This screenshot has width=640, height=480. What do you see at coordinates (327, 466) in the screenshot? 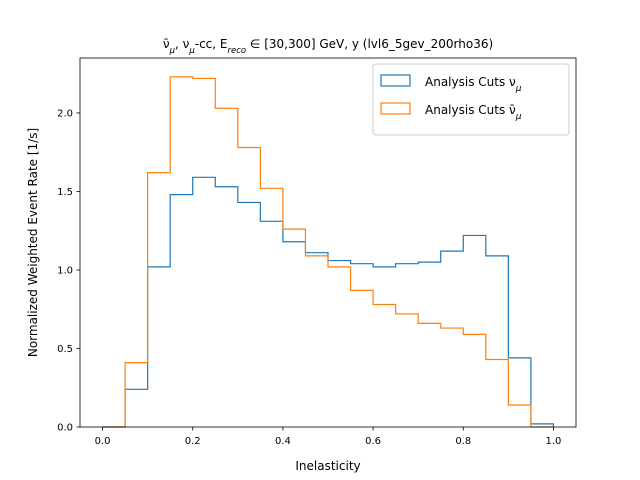
I see `x-axis-label: Inelasticity` at bounding box center [327, 466].